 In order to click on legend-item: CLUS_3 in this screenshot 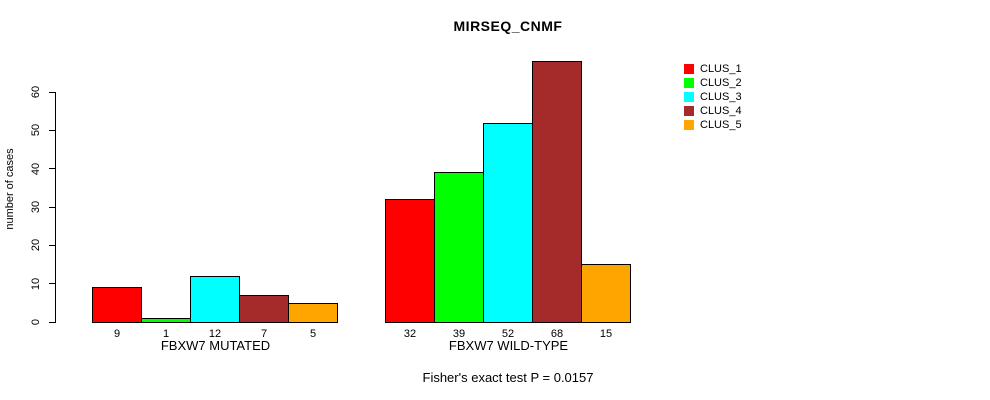, I will do `click(713, 97)`.